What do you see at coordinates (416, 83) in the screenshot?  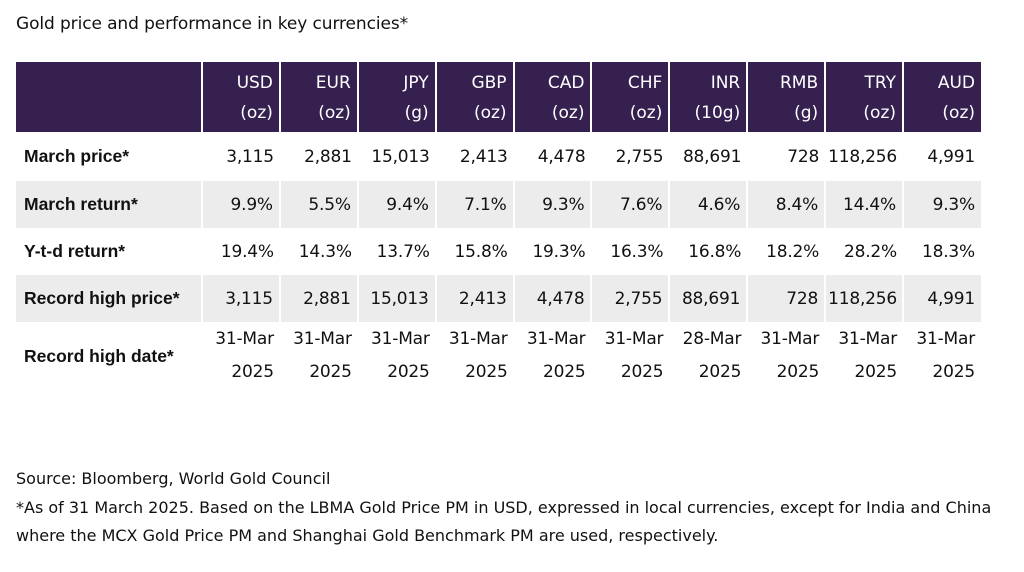 I see `currency-code: JPY` at bounding box center [416, 83].